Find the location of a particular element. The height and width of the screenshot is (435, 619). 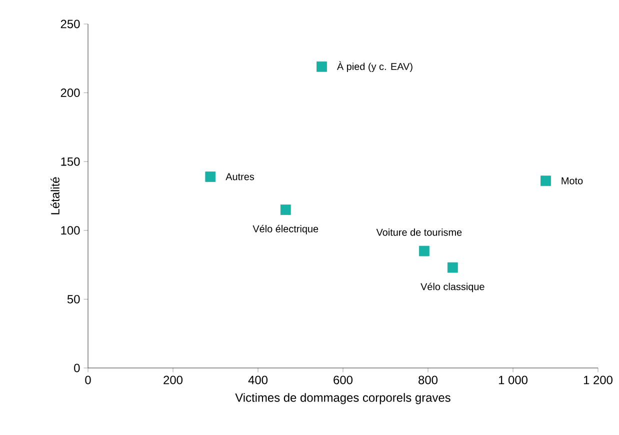

y-tick-label: 50 is located at coordinates (73, 299).